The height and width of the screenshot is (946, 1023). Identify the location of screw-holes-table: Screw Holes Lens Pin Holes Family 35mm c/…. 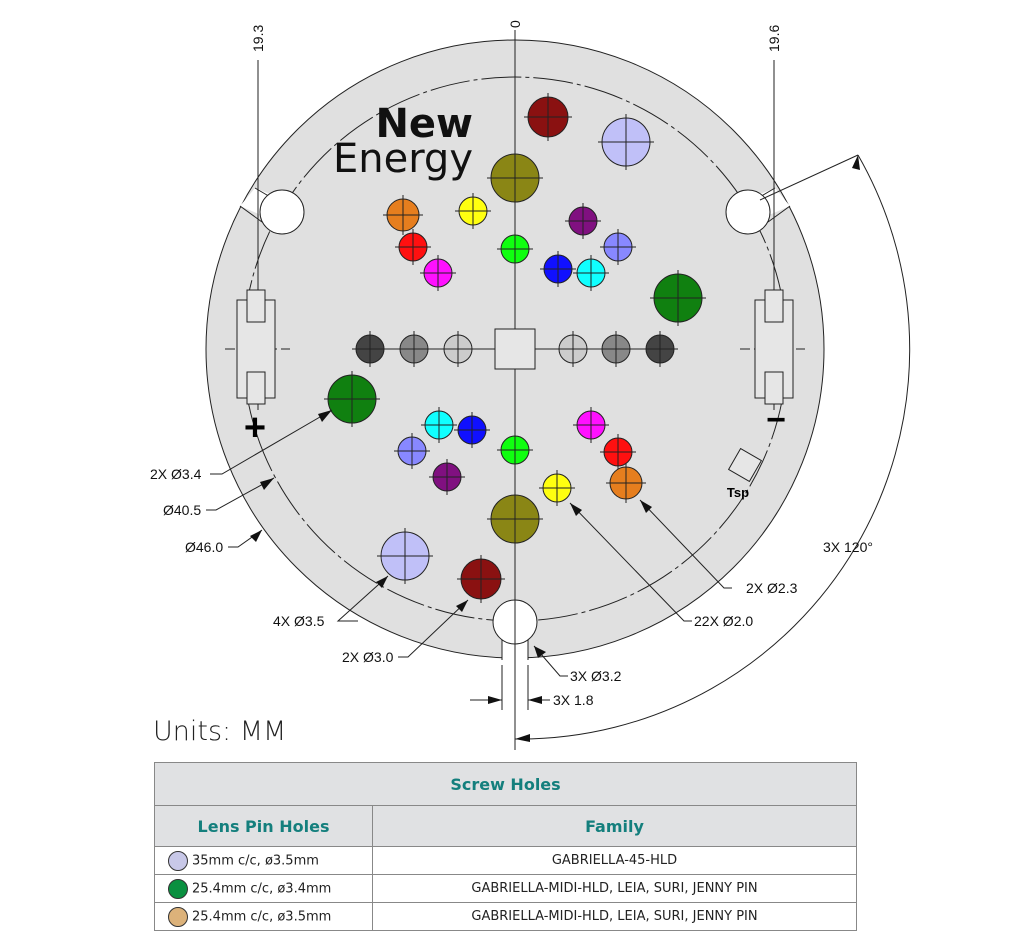
(505, 846).